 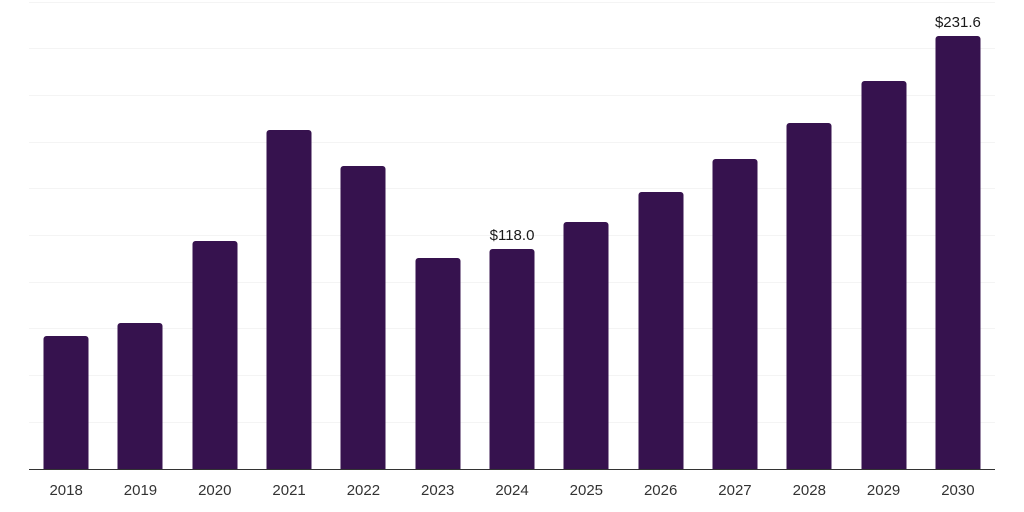 I want to click on bar-2024, so click(x=512, y=358).